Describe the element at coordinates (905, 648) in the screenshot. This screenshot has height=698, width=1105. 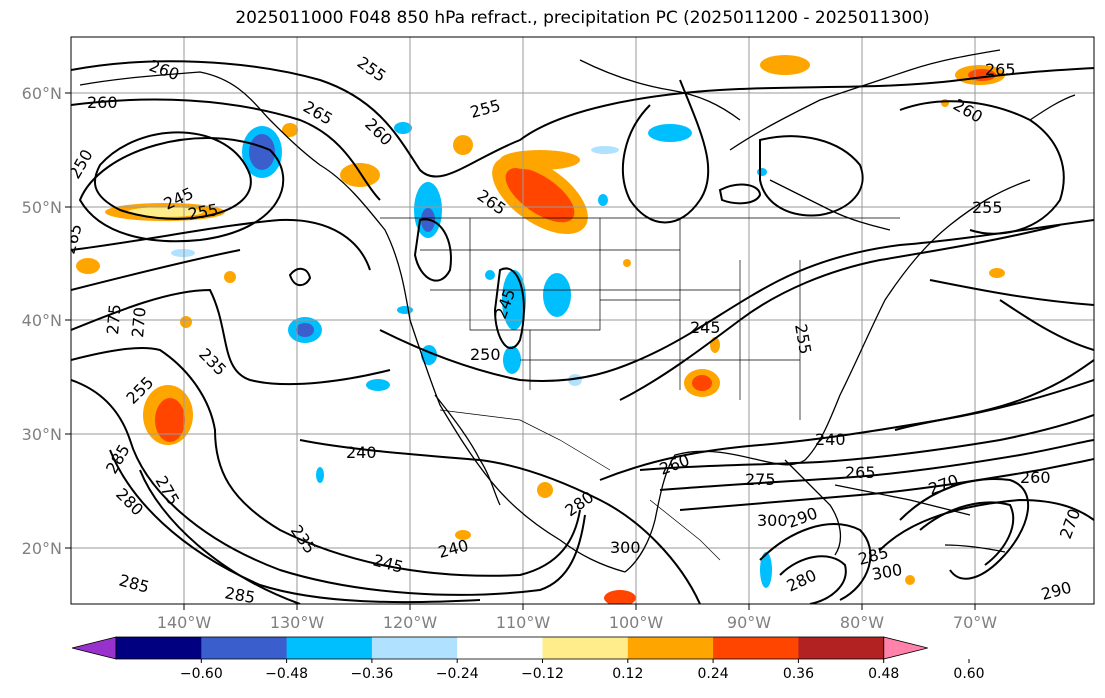
I see `colorbar-extend-max` at that location.